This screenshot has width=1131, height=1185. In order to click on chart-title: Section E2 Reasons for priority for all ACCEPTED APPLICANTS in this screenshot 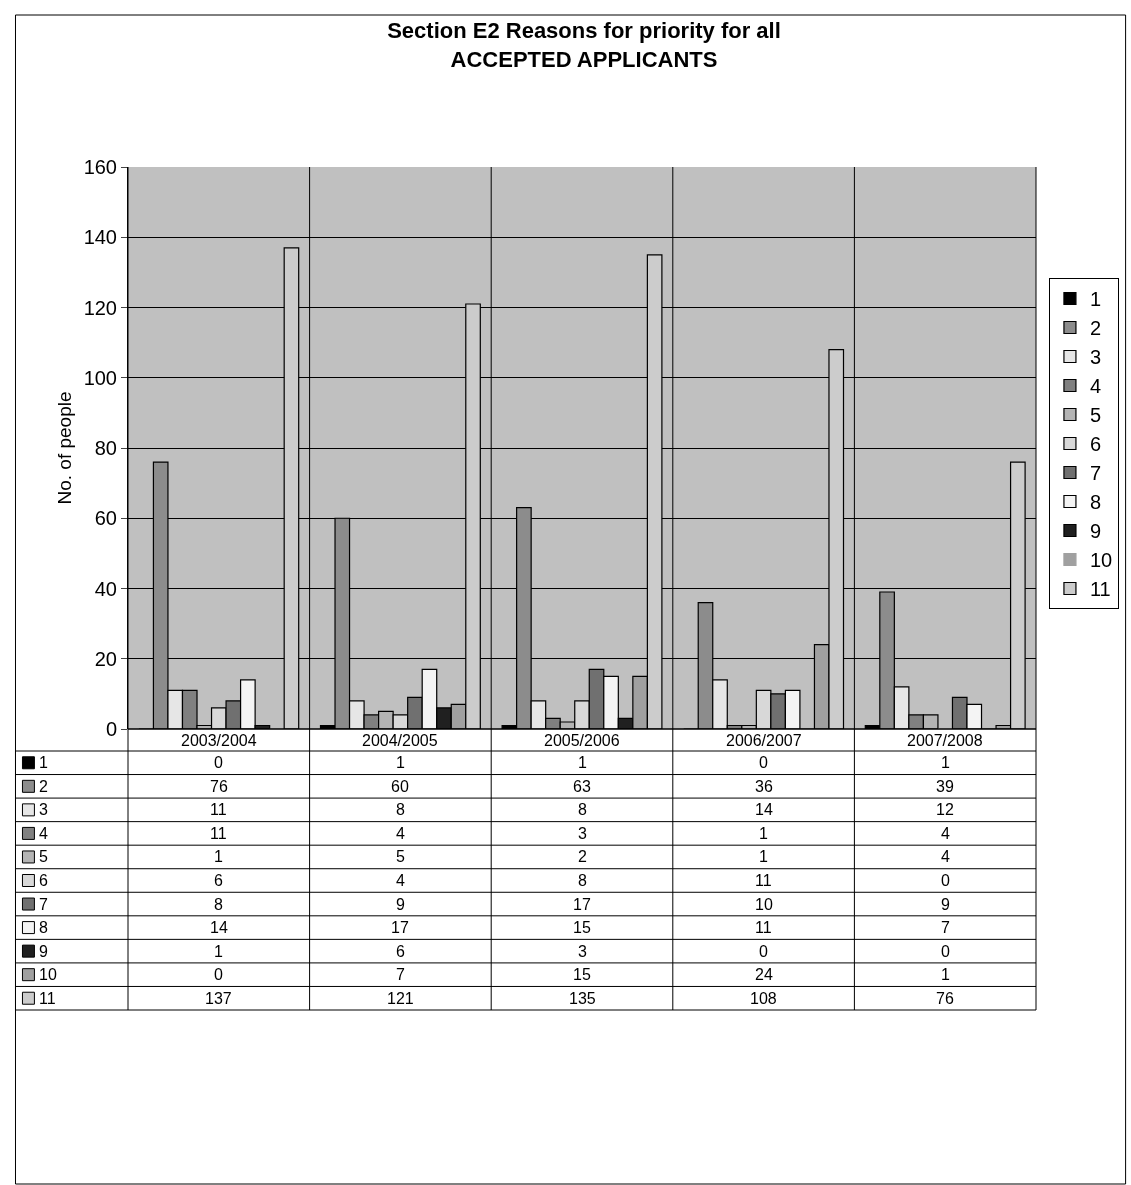, I will do `click(584, 45)`.